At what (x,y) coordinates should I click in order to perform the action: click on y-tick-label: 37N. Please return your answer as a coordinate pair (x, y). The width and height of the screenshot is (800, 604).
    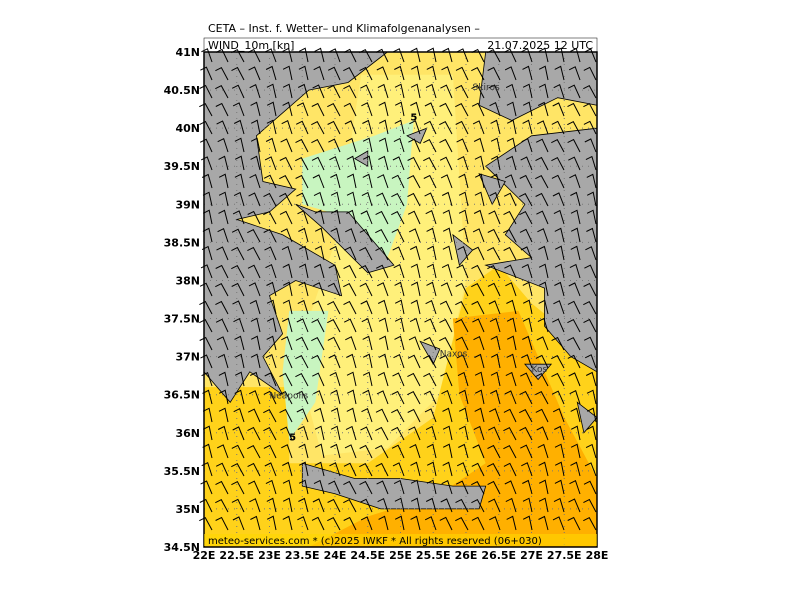
    Looking at the image, I should click on (187, 357).